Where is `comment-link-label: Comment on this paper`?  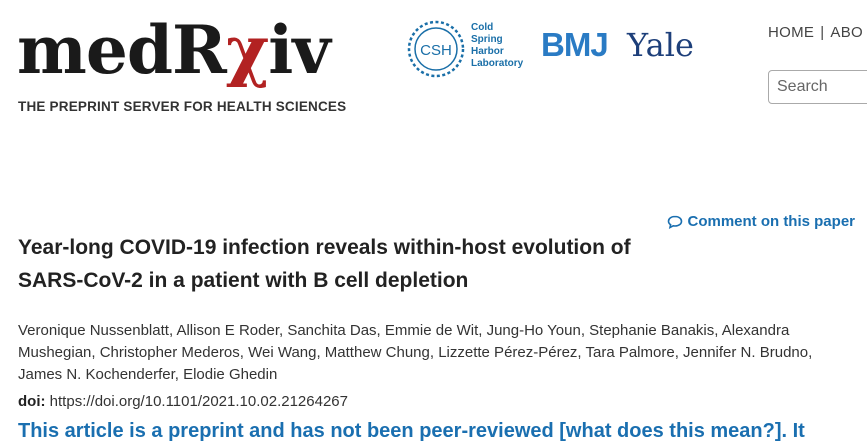
comment-link-label: Comment on this paper is located at coordinates (771, 221).